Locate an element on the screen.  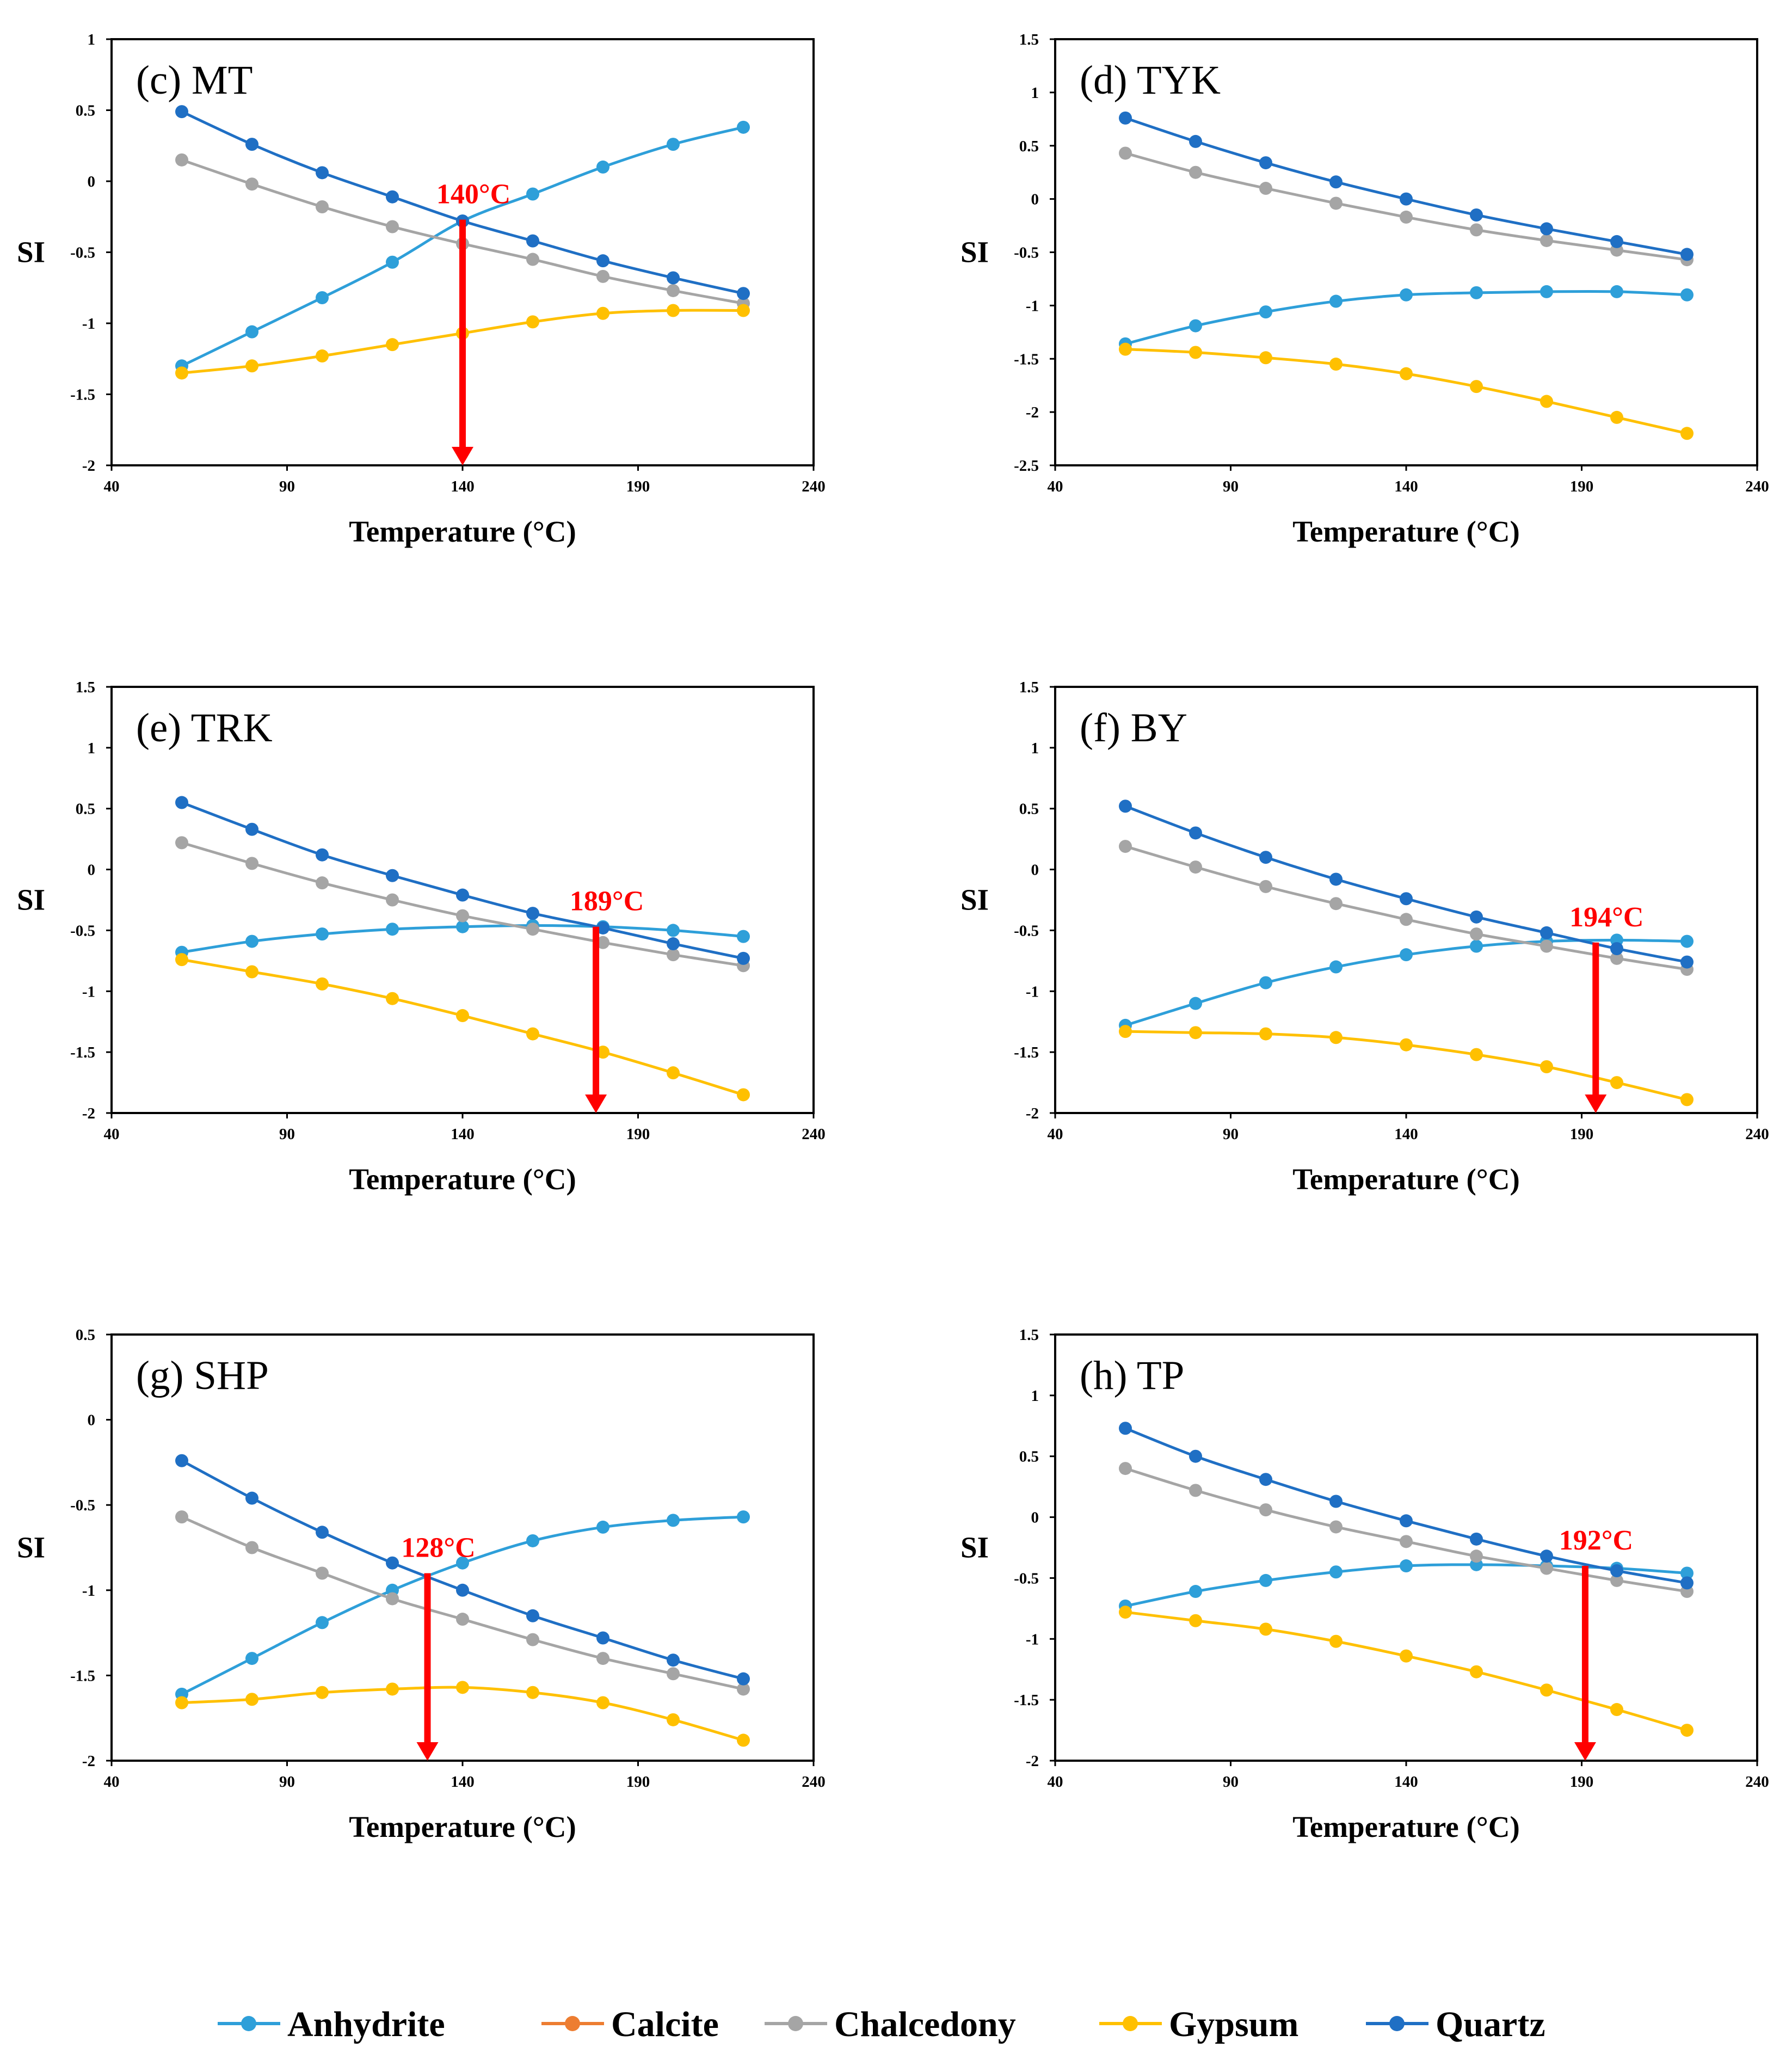
y-axis-title: SI is located at coordinates (975, 1548).